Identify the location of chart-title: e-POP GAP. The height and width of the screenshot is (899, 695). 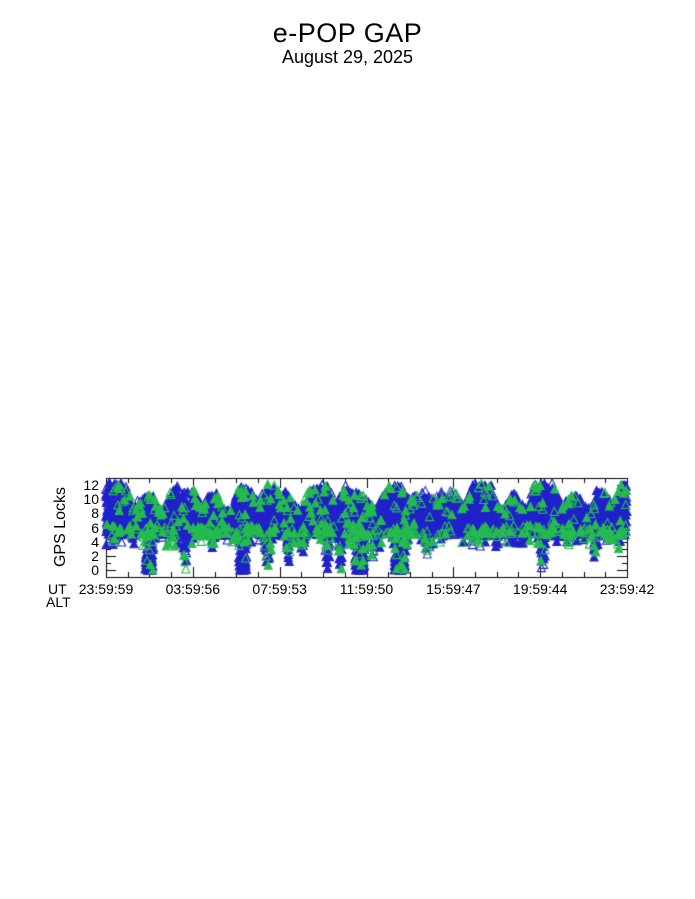
(347, 33).